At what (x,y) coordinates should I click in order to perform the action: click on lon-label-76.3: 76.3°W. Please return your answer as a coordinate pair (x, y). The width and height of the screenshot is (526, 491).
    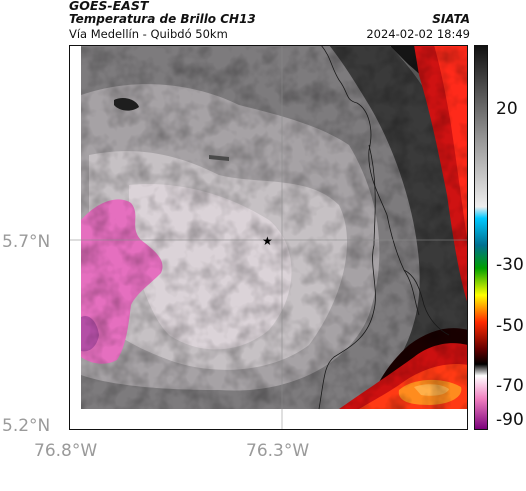
    Looking at the image, I should click on (278, 451).